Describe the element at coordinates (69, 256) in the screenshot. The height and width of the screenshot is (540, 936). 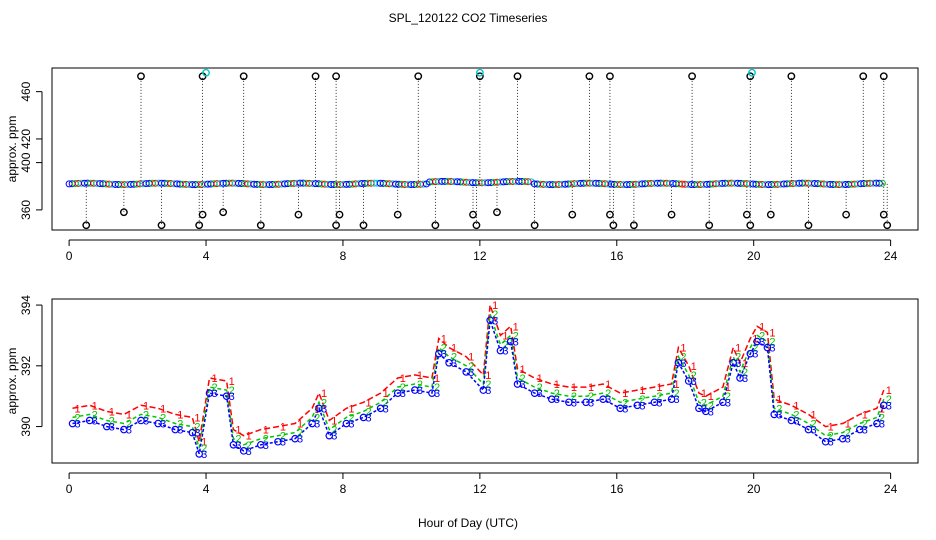
I see `top-x-tick-label: 0` at that location.